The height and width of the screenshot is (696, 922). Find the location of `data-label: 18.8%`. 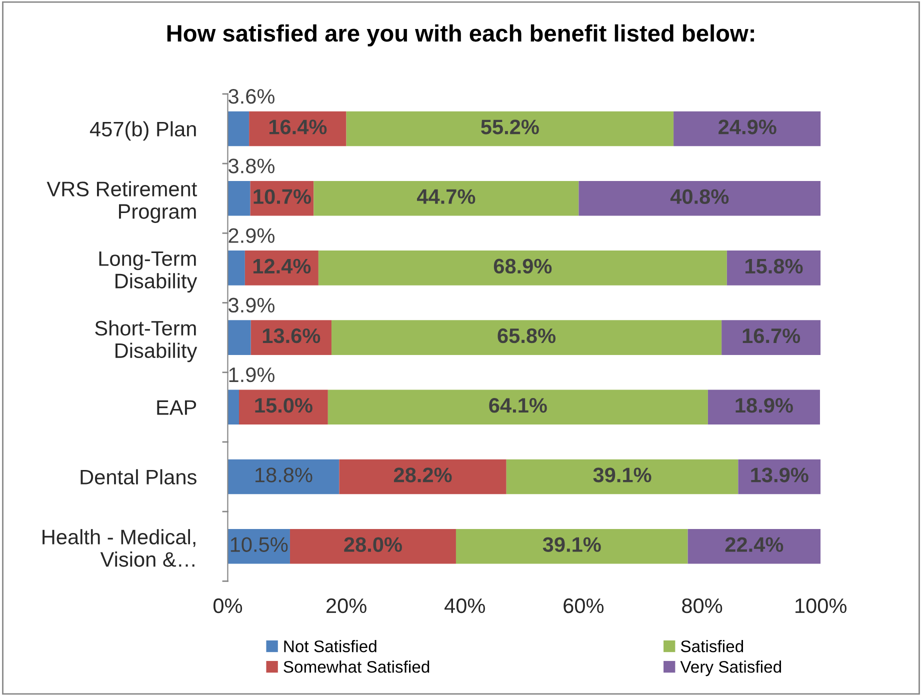

data-label: 18.8% is located at coordinates (284, 475).